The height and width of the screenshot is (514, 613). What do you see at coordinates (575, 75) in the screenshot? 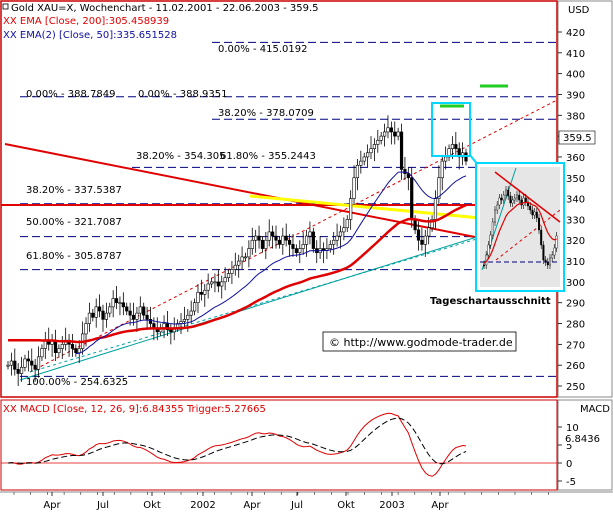
I see `price-tick-label: 400` at bounding box center [575, 75].